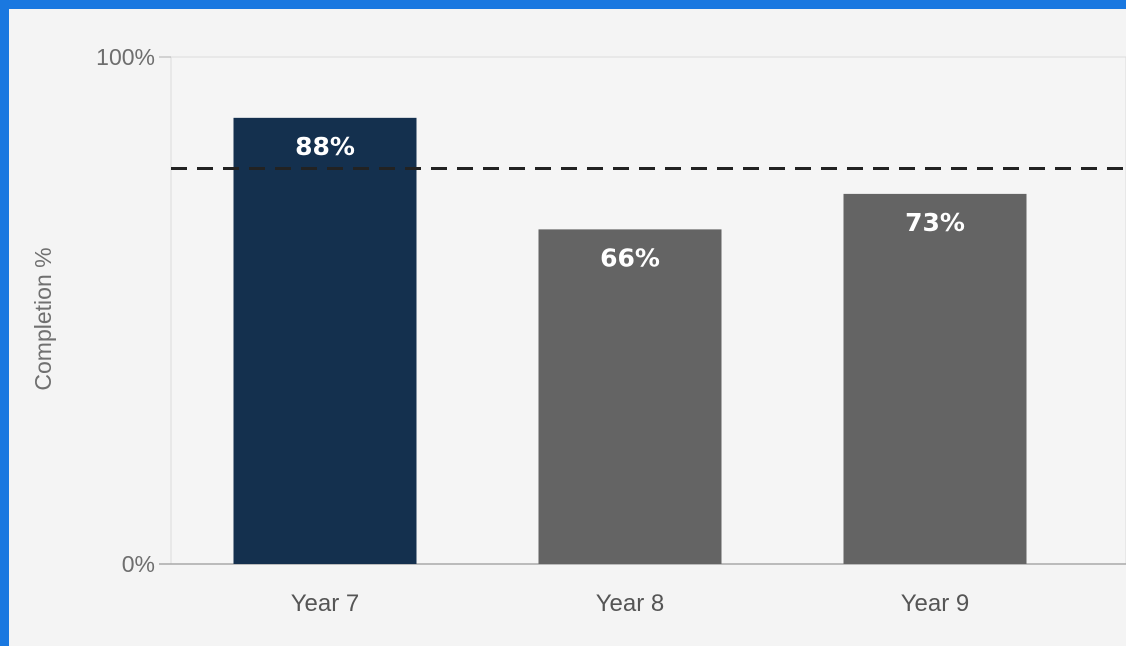 Image resolution: width=1126 pixels, height=646 pixels. What do you see at coordinates (138, 564) in the screenshot?
I see `y-tick-label: 0%` at bounding box center [138, 564].